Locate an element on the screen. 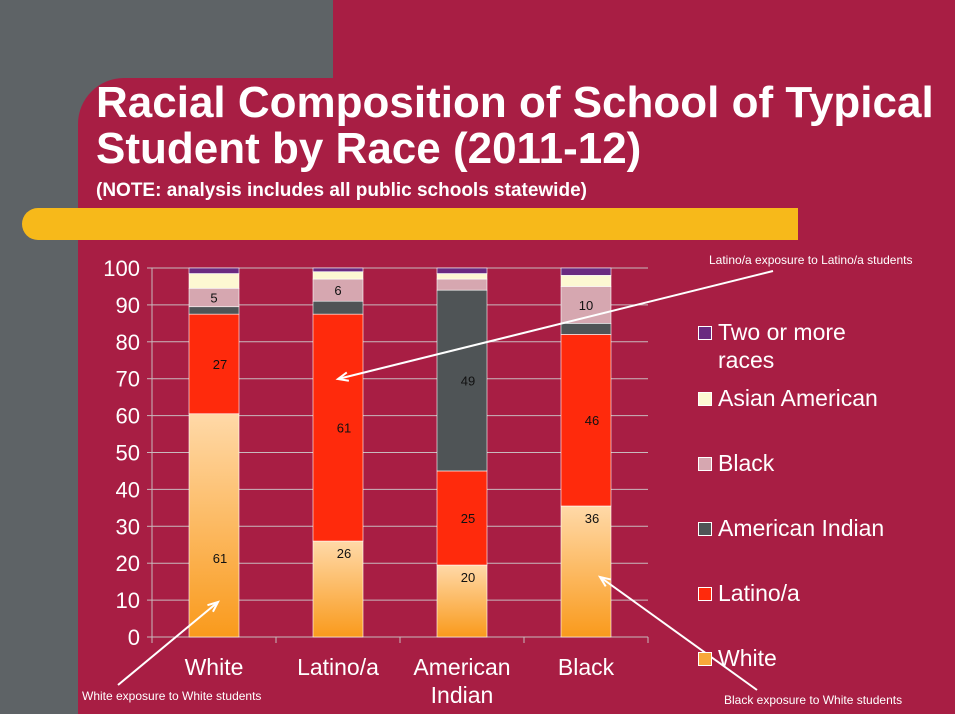 This screenshot has height=714, width=955. annotation-black: Black exposure to White students is located at coordinates (813, 700).